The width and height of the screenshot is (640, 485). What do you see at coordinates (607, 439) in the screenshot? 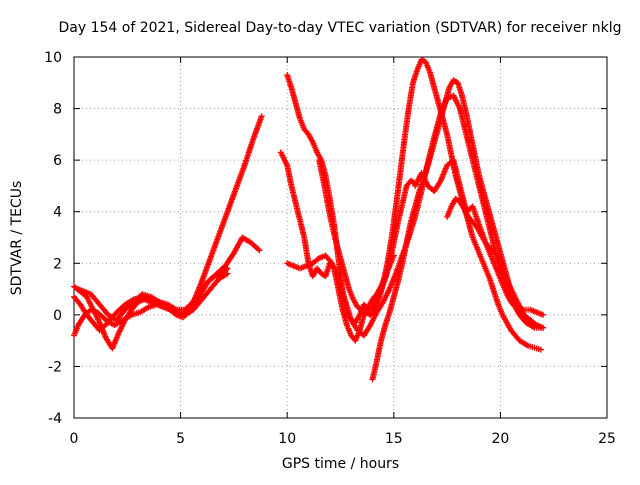
I see `x-tick-label: 25` at bounding box center [607, 439].